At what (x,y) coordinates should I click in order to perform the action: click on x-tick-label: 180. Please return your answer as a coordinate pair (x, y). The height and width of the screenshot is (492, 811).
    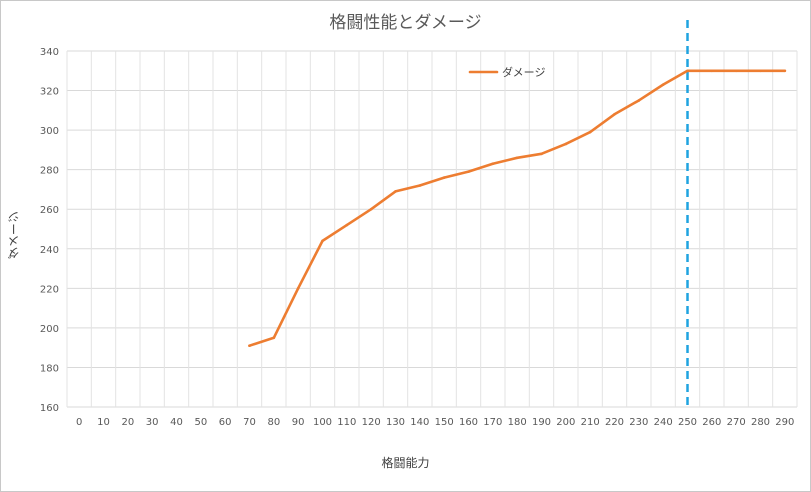
    Looking at the image, I should click on (517, 422).